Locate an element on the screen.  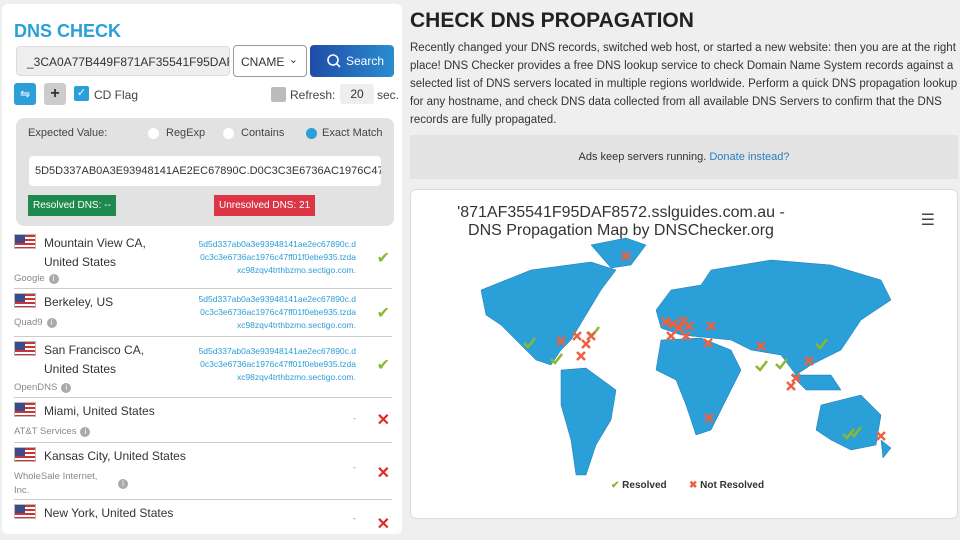
greenland is located at coordinates (618, 253).